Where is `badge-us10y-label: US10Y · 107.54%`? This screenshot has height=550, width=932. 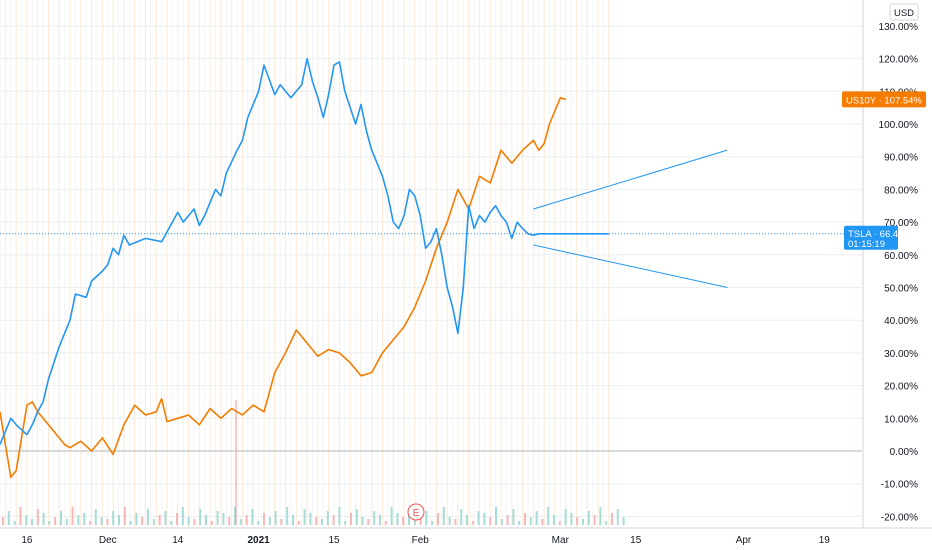 badge-us10y-label: US10Y · 107.54% is located at coordinates (884, 100).